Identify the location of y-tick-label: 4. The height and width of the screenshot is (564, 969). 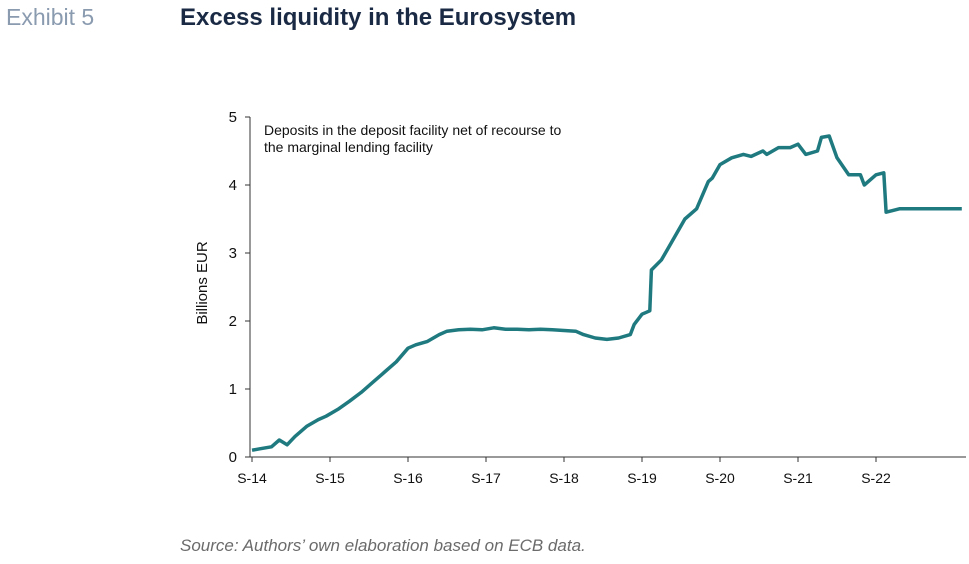
(233, 185).